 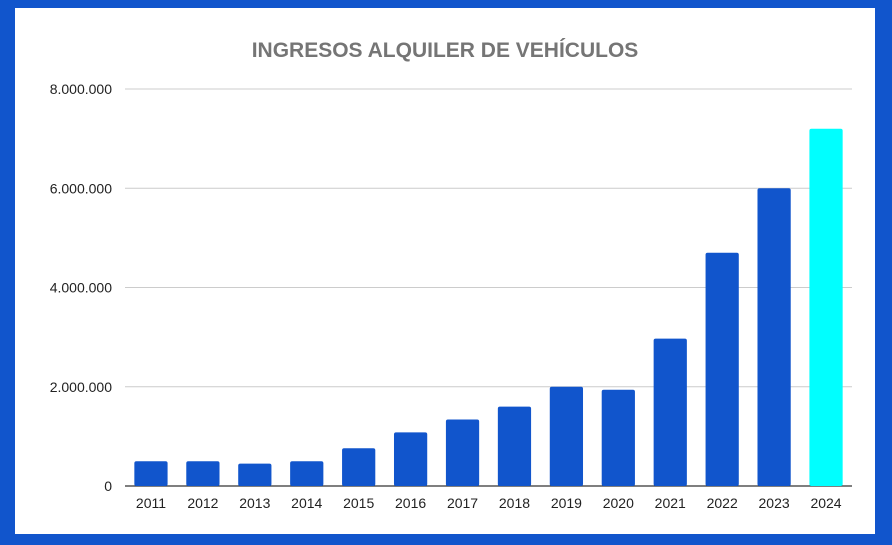 What do you see at coordinates (462, 452) in the screenshot?
I see `bar-2017` at bounding box center [462, 452].